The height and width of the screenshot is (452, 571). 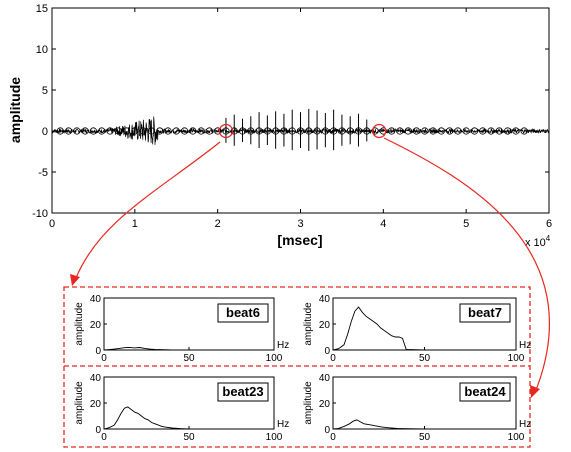 I want to click on main-ytick-label: -10, so click(x=40, y=214).